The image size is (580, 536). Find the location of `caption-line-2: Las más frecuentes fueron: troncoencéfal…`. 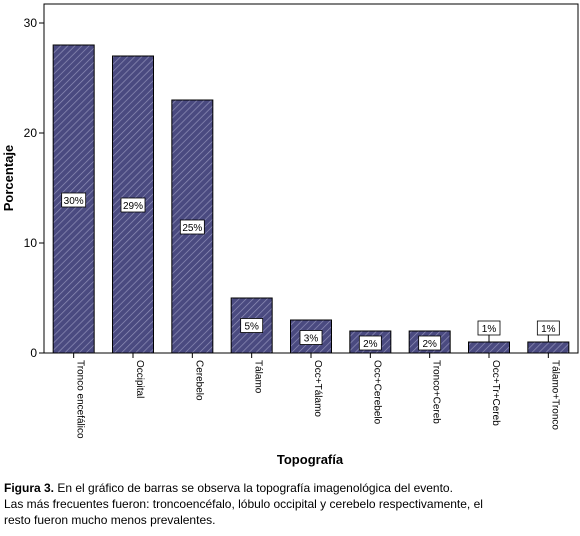

caption-line-2: Las más frecuentes fueron: troncoencéfal… is located at coordinates (243, 504).